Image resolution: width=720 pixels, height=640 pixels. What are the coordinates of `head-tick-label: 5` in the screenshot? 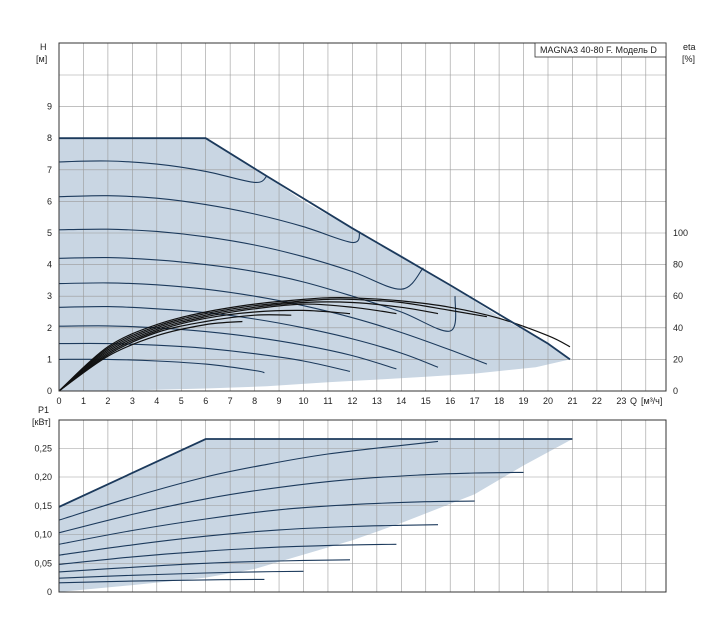 It's located at (49, 233).